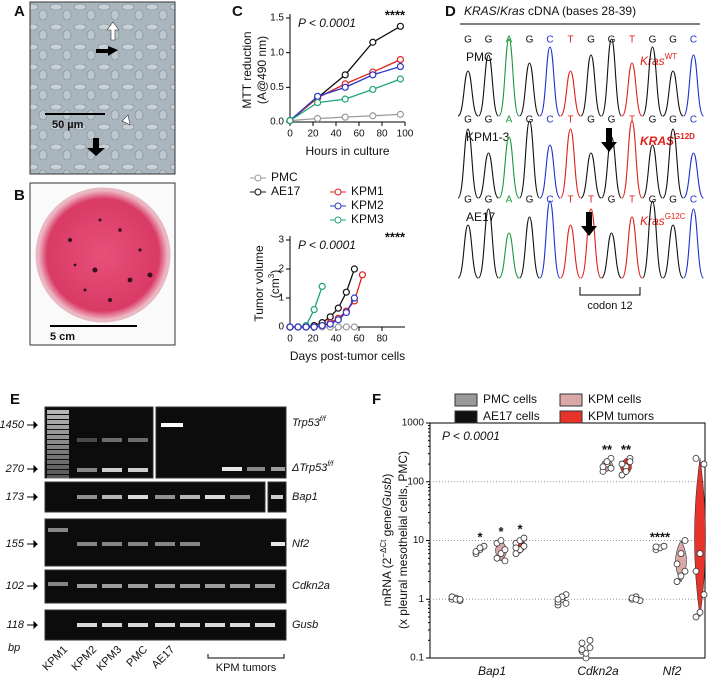 This screenshot has height=693, width=709. Describe the element at coordinates (671, 56) in the screenshot. I see `allele: WT` at that location.